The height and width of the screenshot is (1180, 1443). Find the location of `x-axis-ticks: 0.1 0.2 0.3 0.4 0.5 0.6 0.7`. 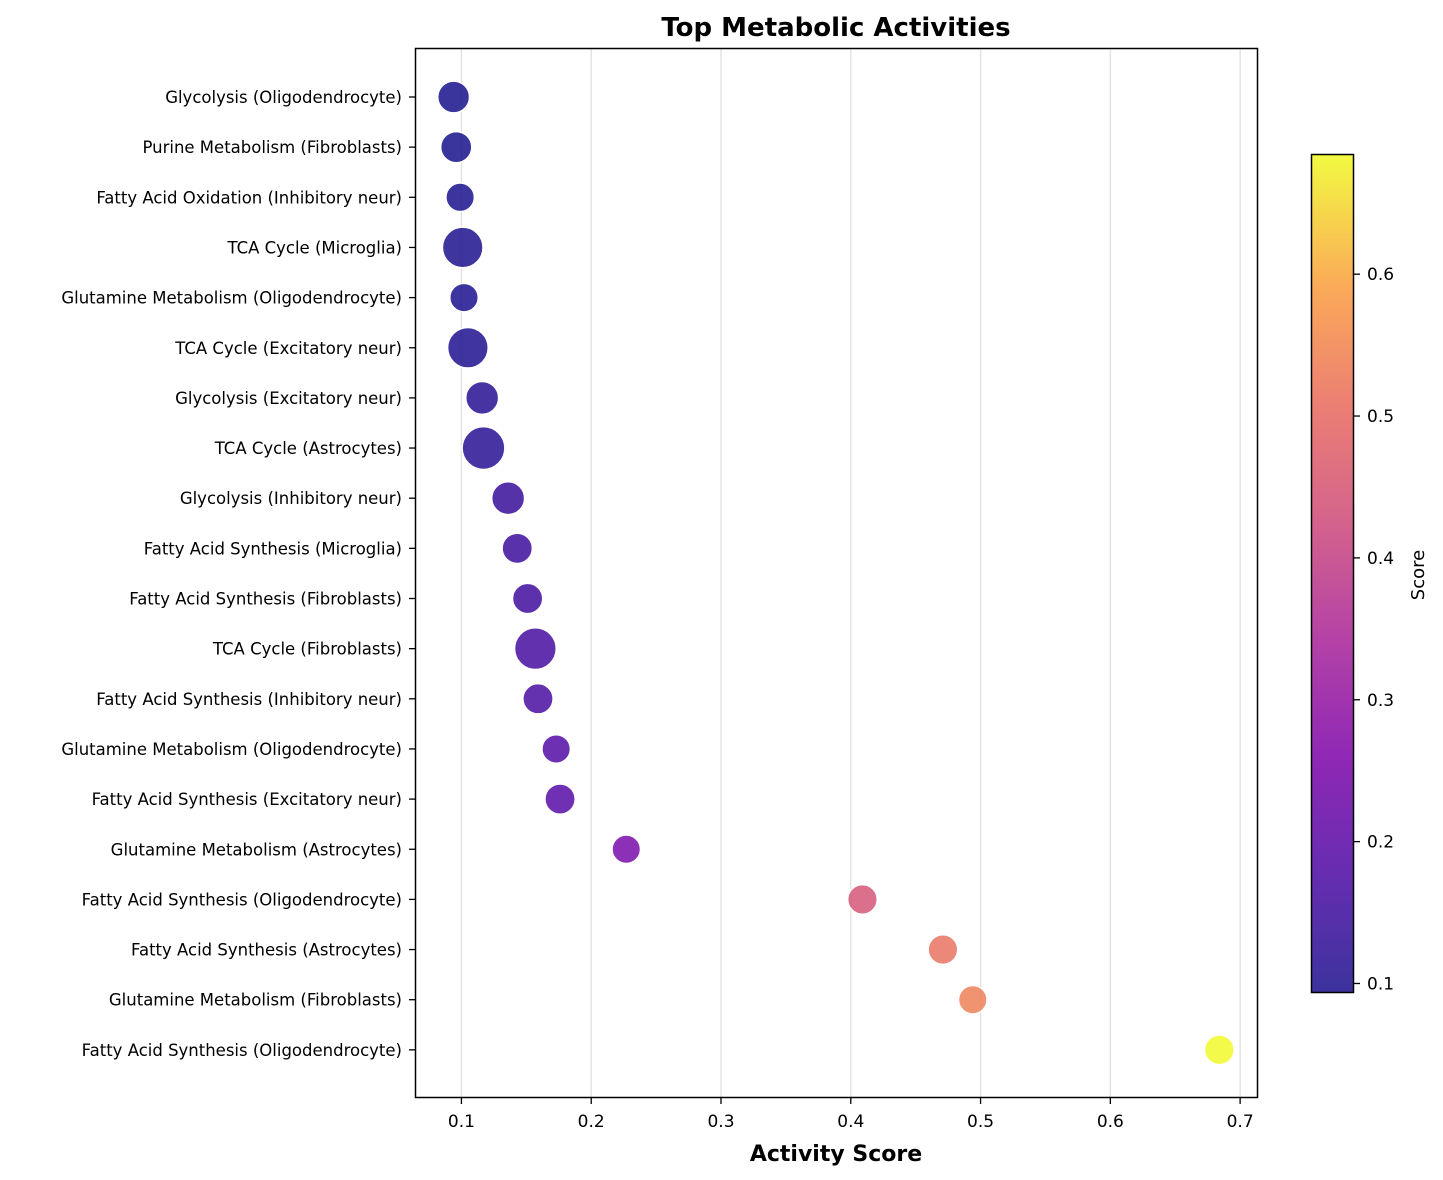

x-axis-ticks: 0.1 0.2 0.3 0.4 0.5 0.6 0.7 is located at coordinates (851, 1114).